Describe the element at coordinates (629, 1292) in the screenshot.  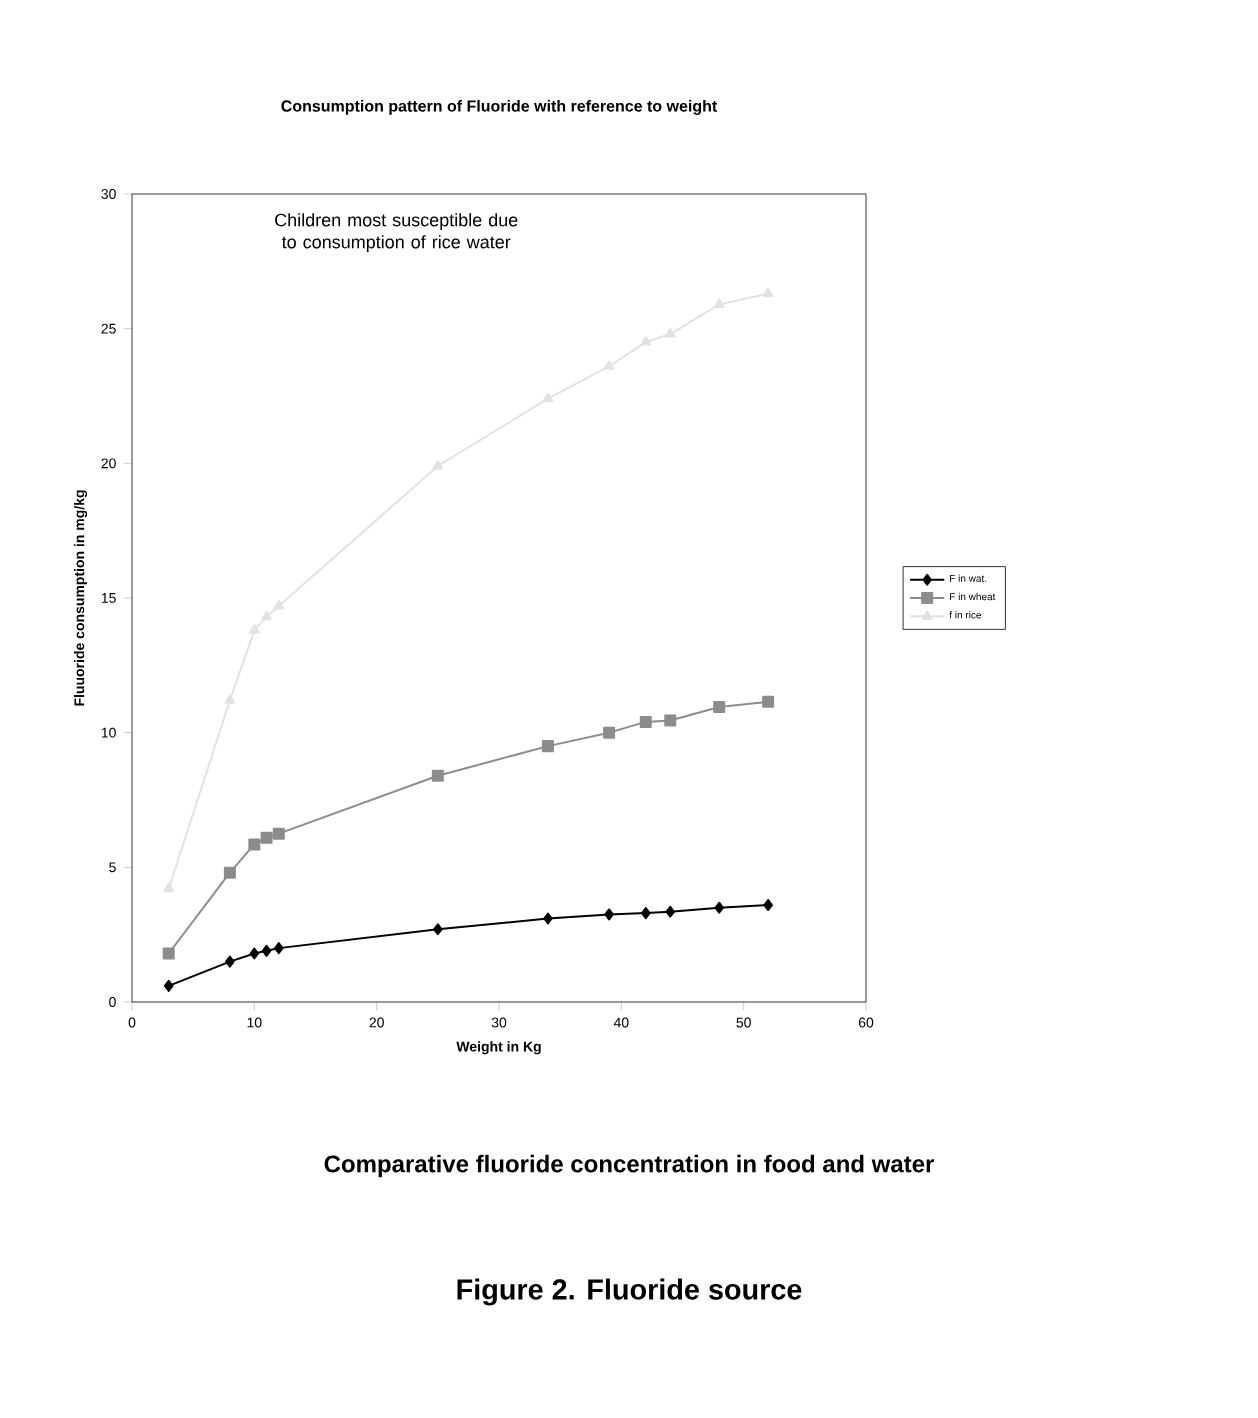
I see `caption: Figure 2. Fluoride source` at that location.